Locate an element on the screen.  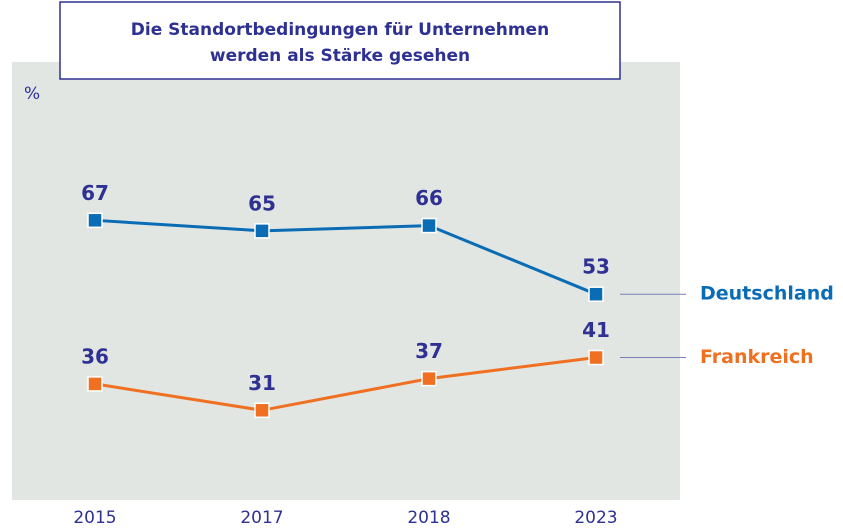
x-tick-label: 2017 is located at coordinates (261, 518).